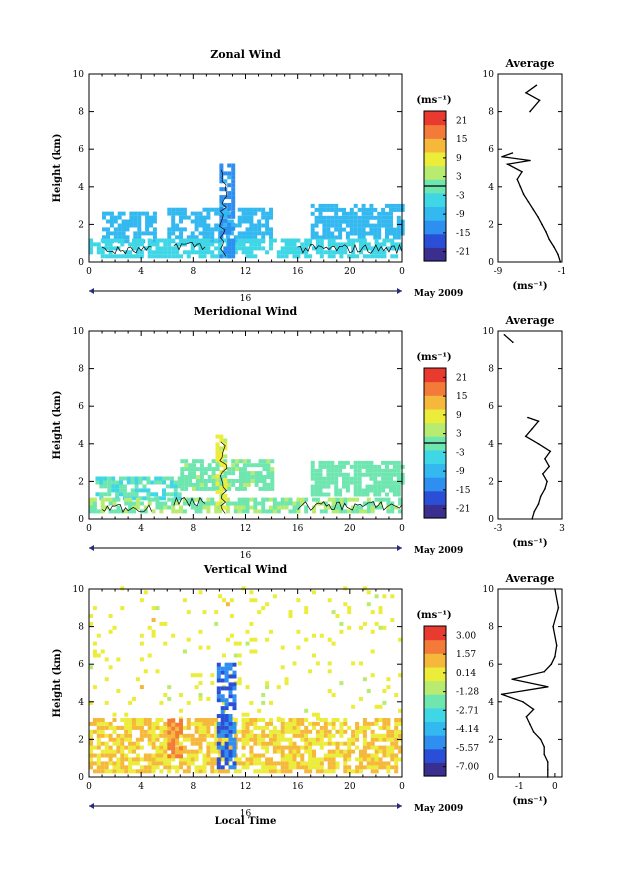 This screenshot has height=873, width=617. Describe the element at coordinates (81, 113) in the screenshot. I see `y-tick-label: 8` at that location.